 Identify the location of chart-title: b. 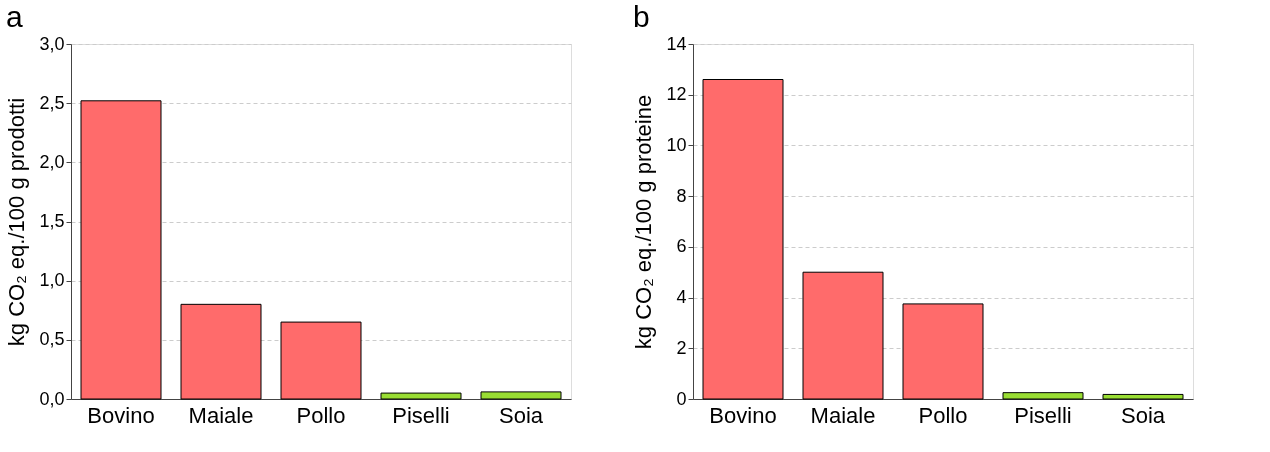
(641, 16).